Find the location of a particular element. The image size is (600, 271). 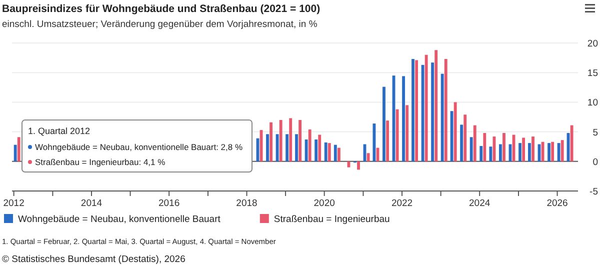

y-tick-label: -5 is located at coordinates (594, 192).